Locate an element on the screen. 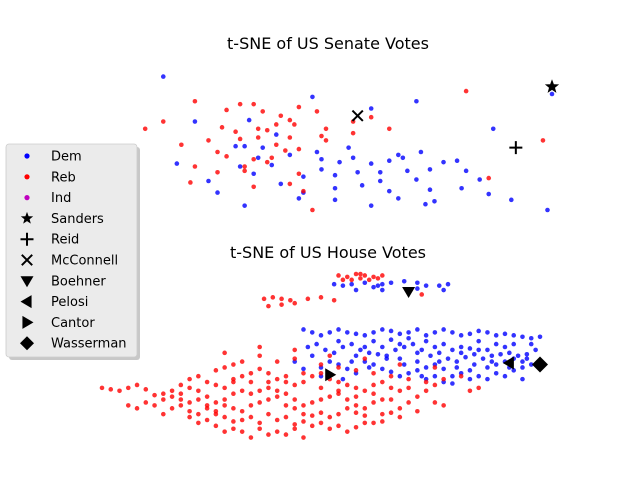 The width and height of the screenshot is (640, 480). legend-label-dem: Dem is located at coordinates (66, 157).